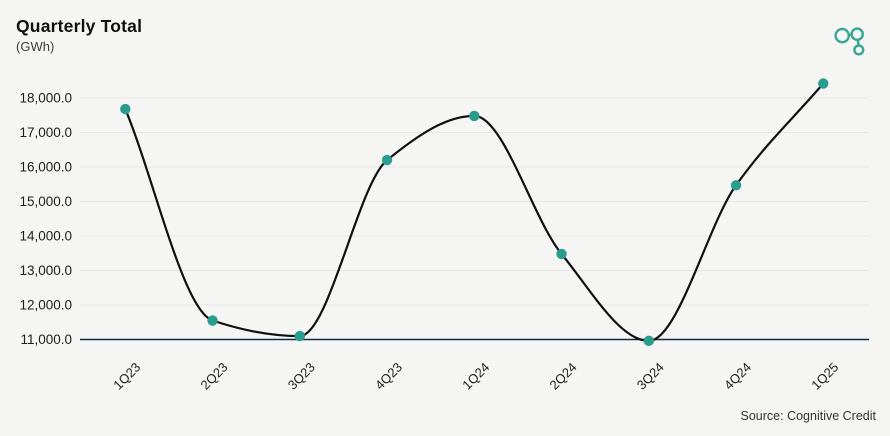 Image resolution: width=890 pixels, height=436 pixels. Describe the element at coordinates (857, 34) in the screenshot. I see `logo-circle-medium` at that location.